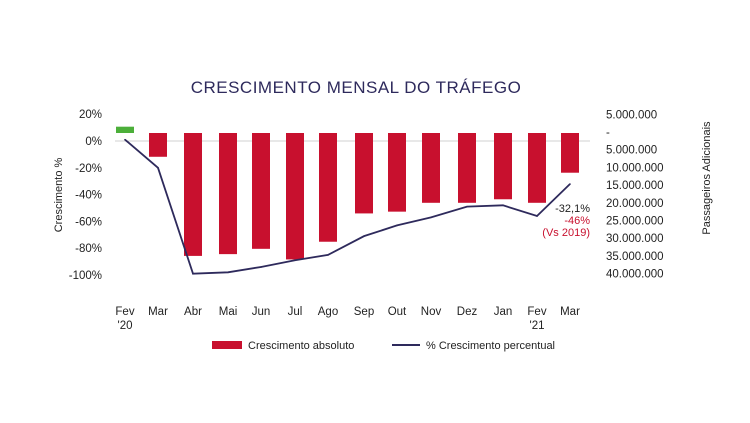 This screenshot has height=423, width=750. I want to click on legend-label-bar: Crescimento absoluto, so click(301, 346).